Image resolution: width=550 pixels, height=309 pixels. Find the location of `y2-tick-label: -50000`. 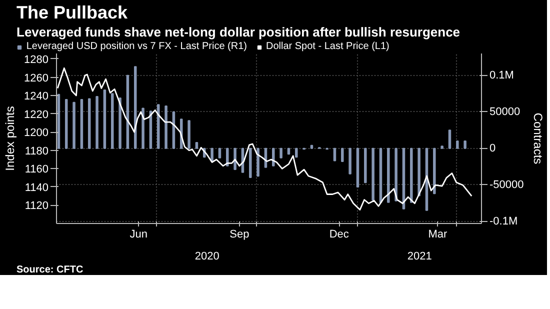

y2-tick-label: -50000 is located at coordinates (507, 184).